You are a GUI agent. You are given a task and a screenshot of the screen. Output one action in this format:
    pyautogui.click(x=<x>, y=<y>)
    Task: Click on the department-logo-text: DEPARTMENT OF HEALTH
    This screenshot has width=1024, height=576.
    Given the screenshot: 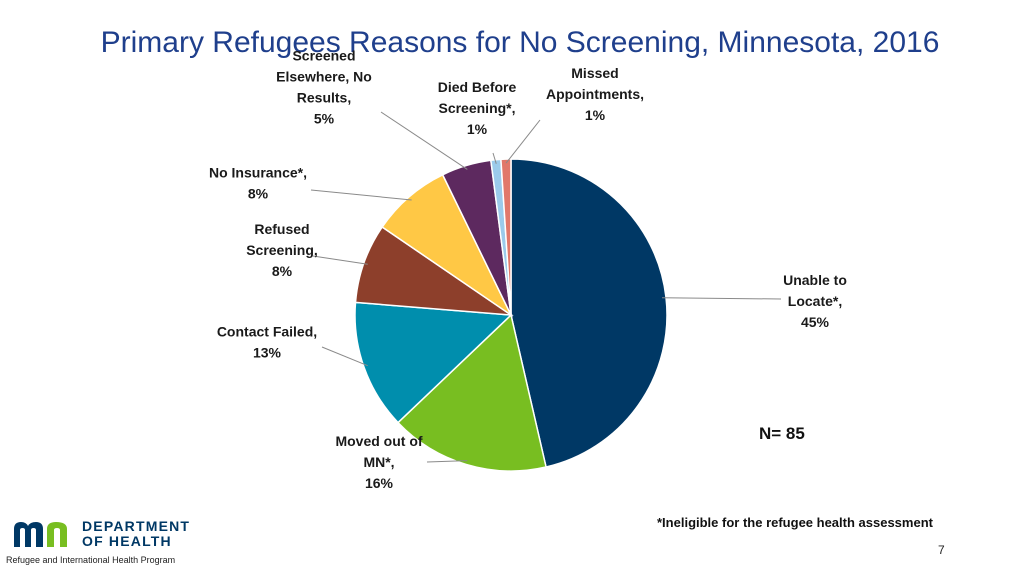 What is the action you would take?
    pyautogui.click(x=136, y=534)
    